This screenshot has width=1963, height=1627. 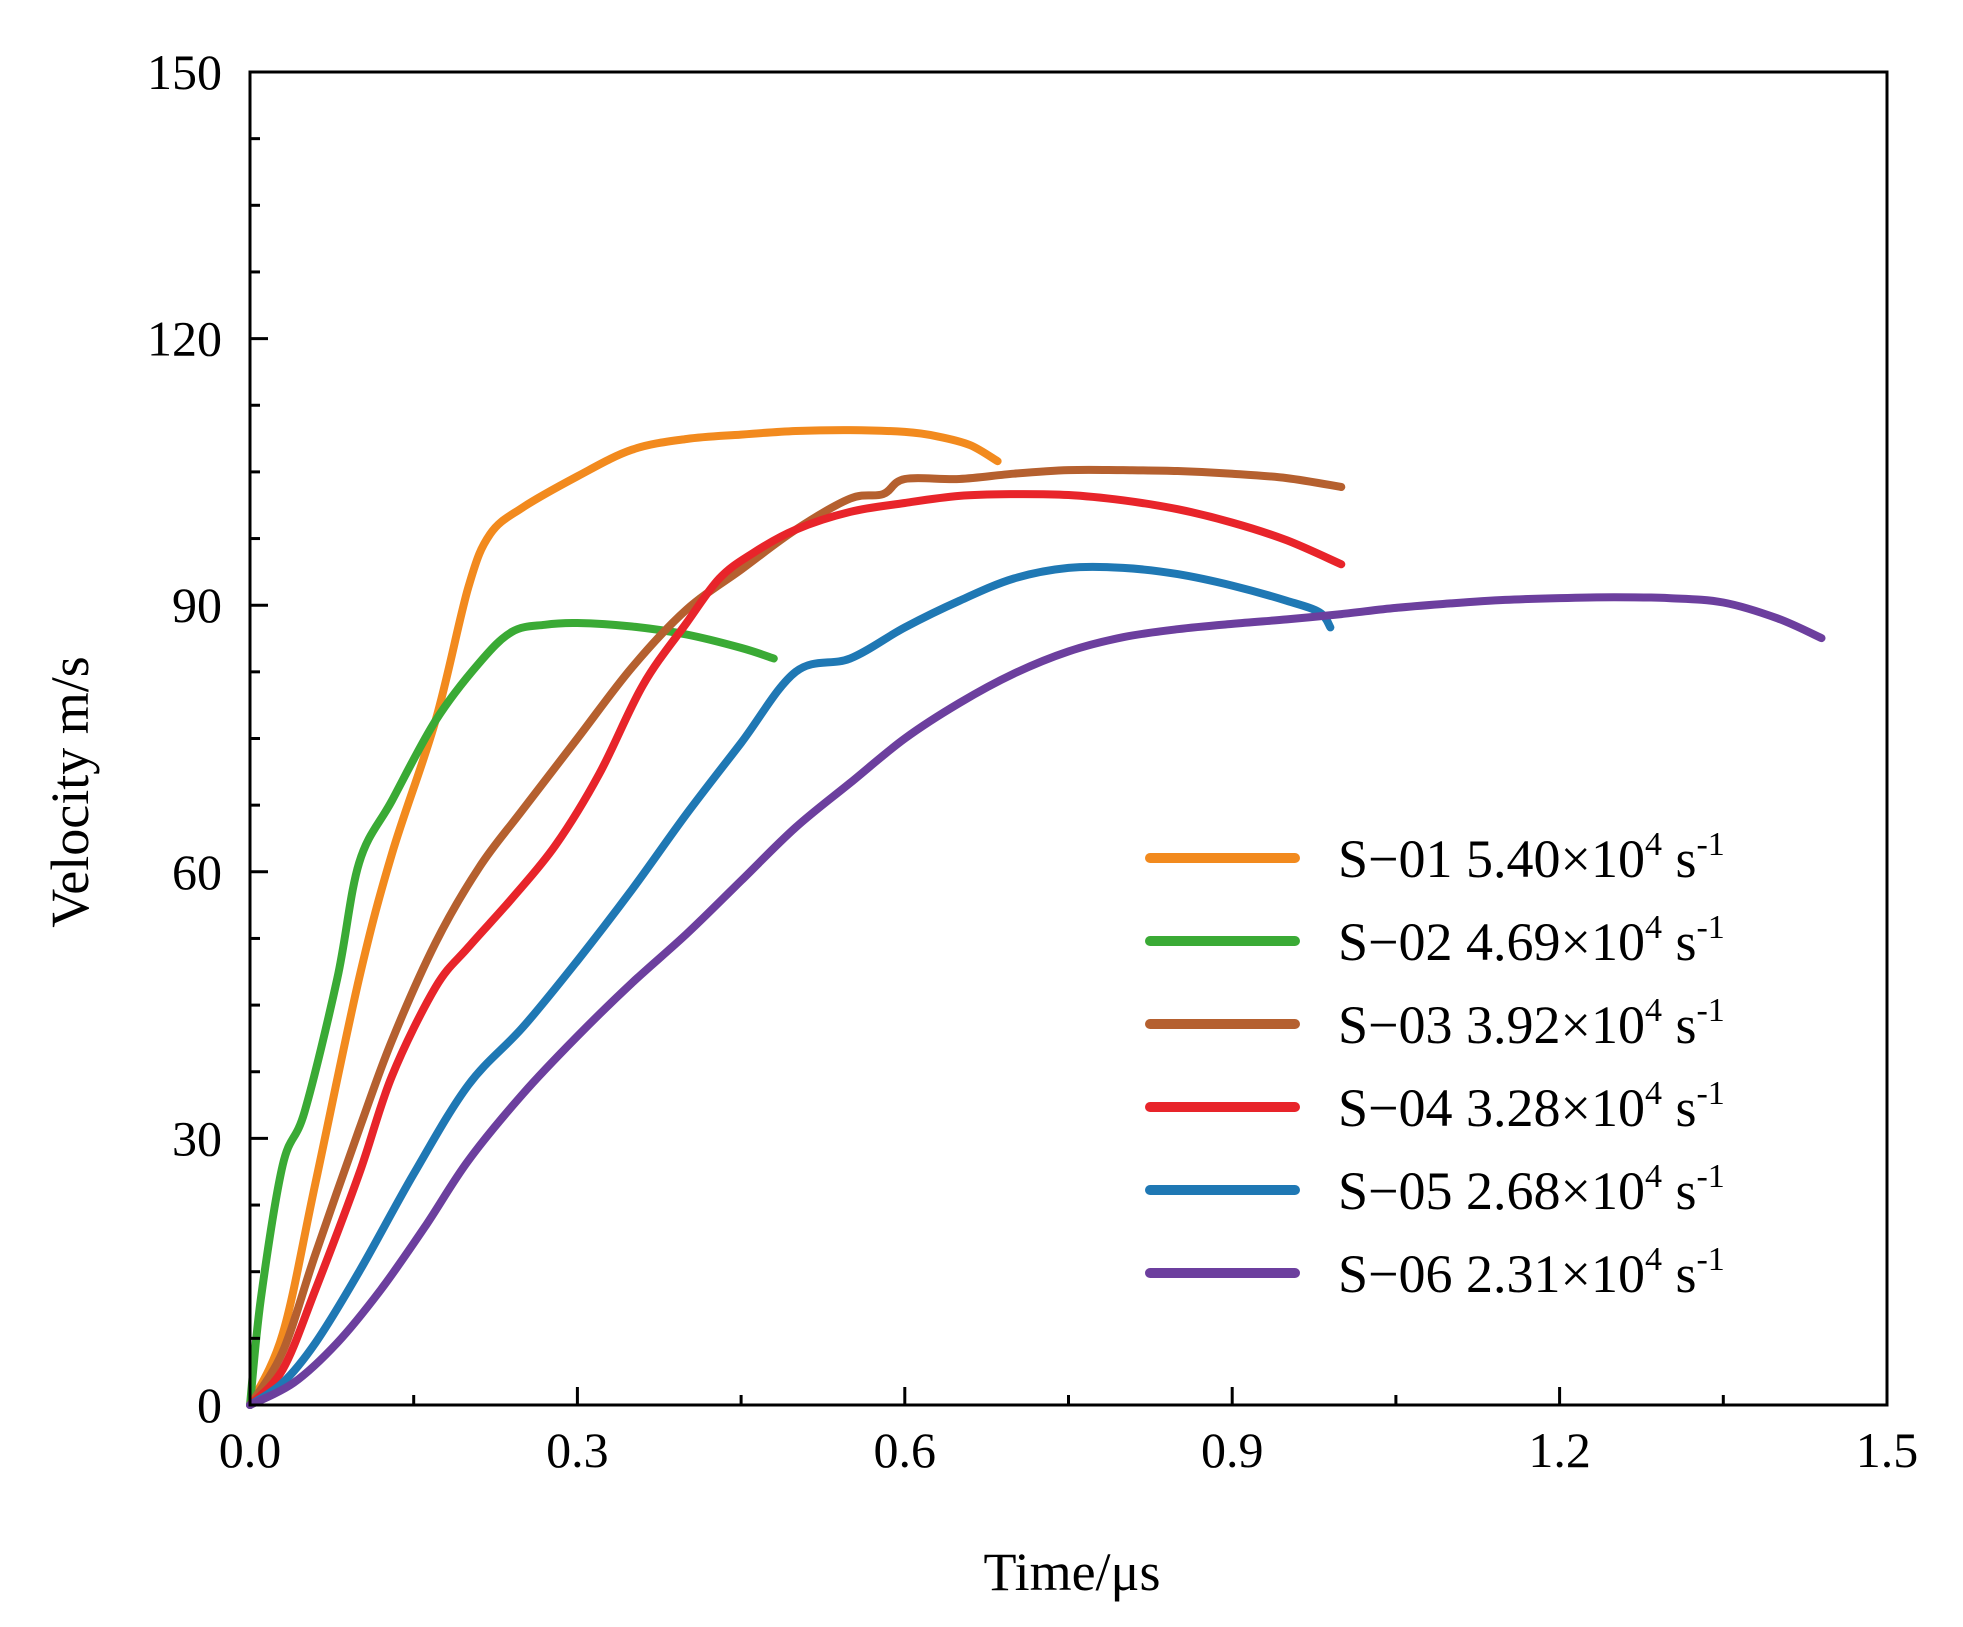 I want to click on legend-label: S−02 4.69×104 s-1, so click(x=1531, y=940).